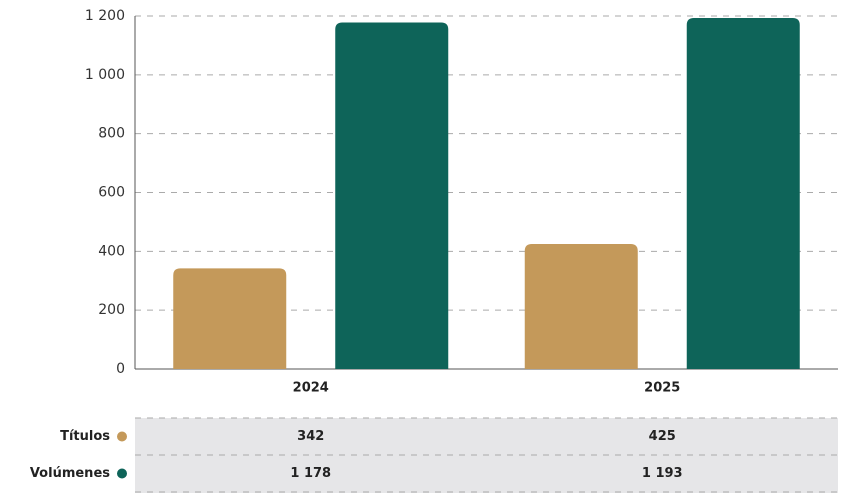 The height and width of the screenshot is (493, 843). I want to click on table-value: 425, so click(662, 436).